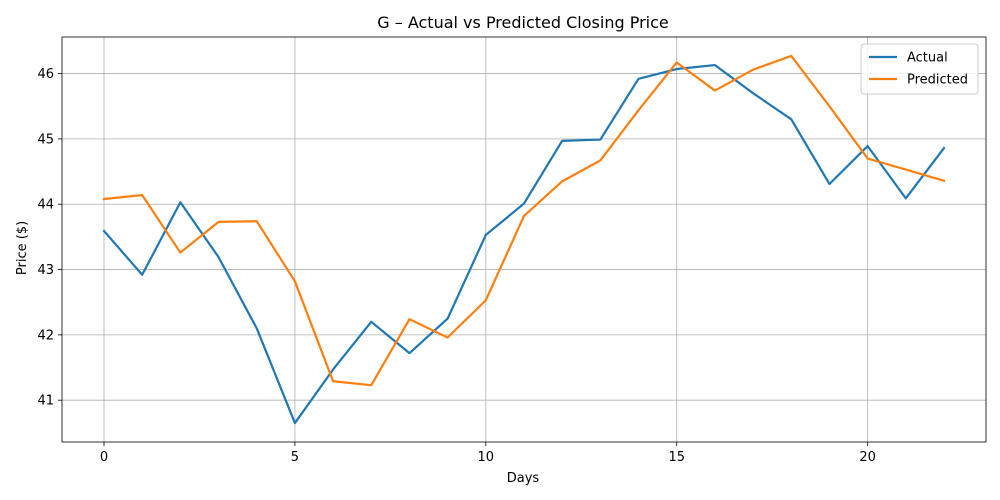 The image size is (1000, 500). Describe the element at coordinates (523, 478) in the screenshot. I see `x-axis-label: Days` at that location.